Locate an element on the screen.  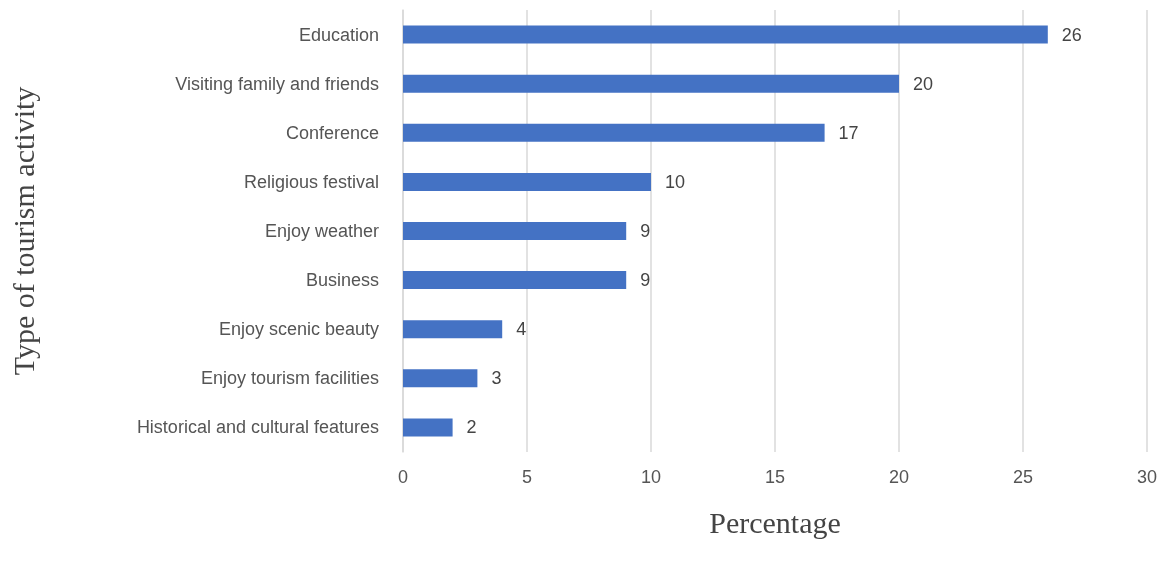
y-tick-label: Conference is located at coordinates (332, 132).